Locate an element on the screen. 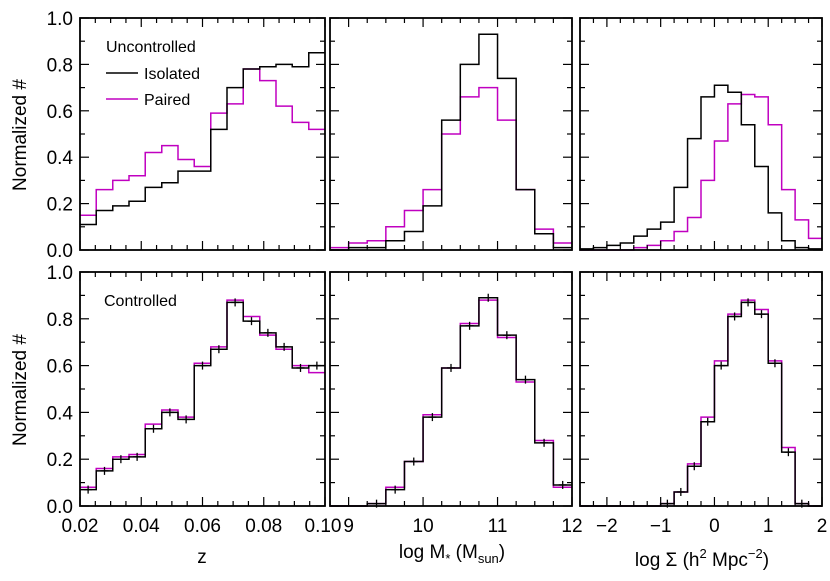  xlabel-density-mid: Mpc is located at coordinates (727, 560).